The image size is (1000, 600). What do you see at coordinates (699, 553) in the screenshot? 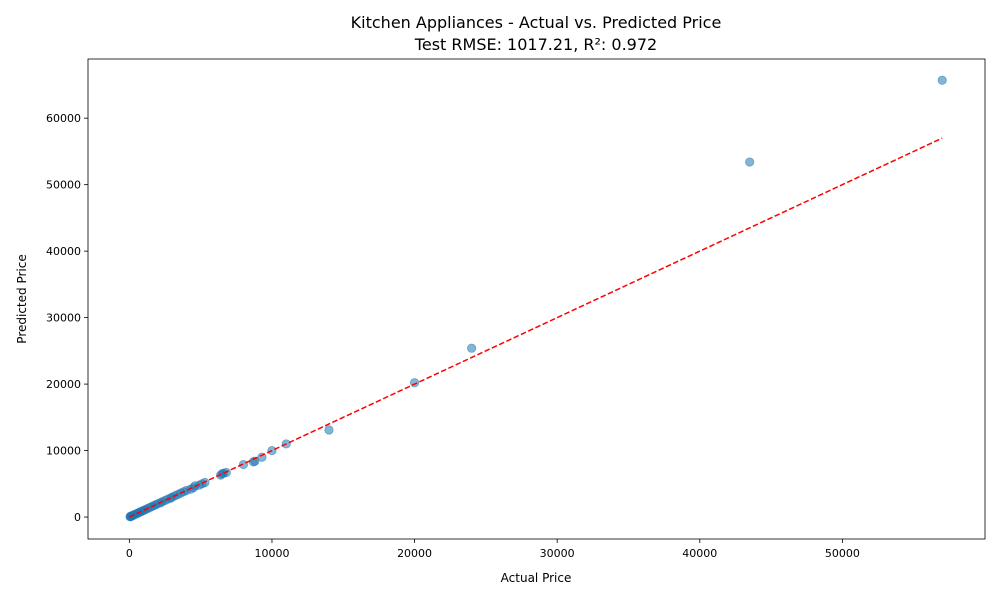
I see `x-tick-label: 40000` at bounding box center [699, 553].